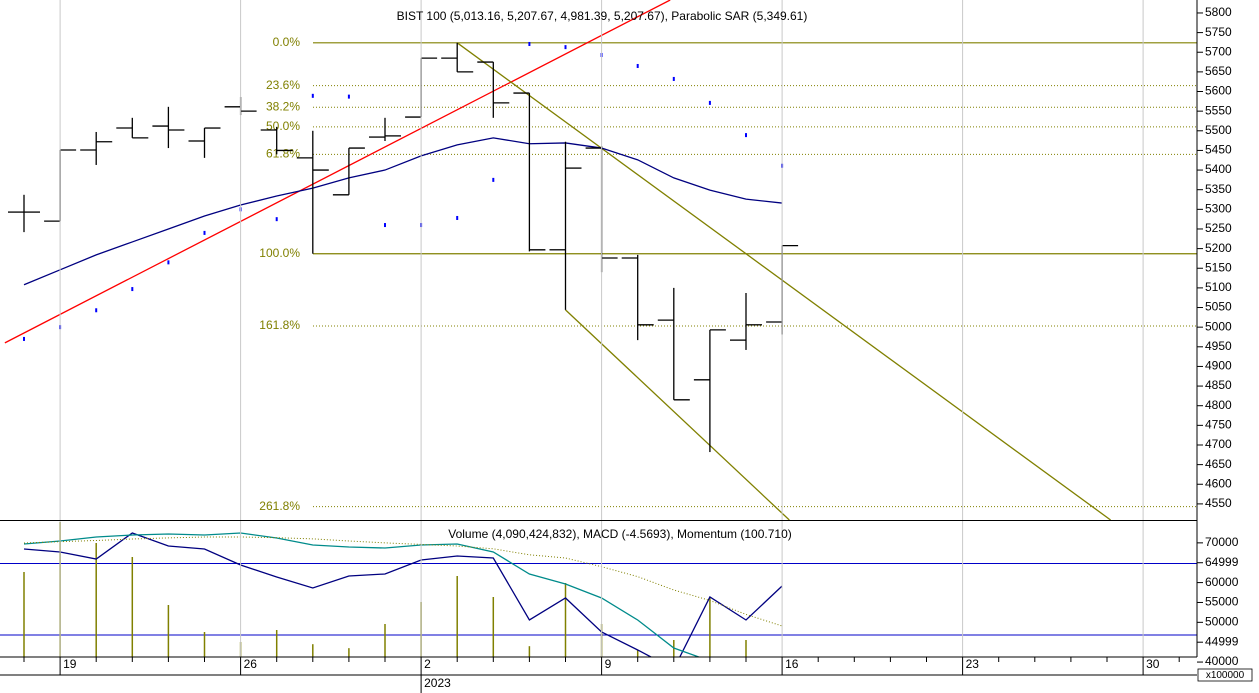 This screenshot has height=693, width=1259. What do you see at coordinates (1218, 267) in the screenshot?
I see `y-tick-label: 5150` at bounding box center [1218, 267].